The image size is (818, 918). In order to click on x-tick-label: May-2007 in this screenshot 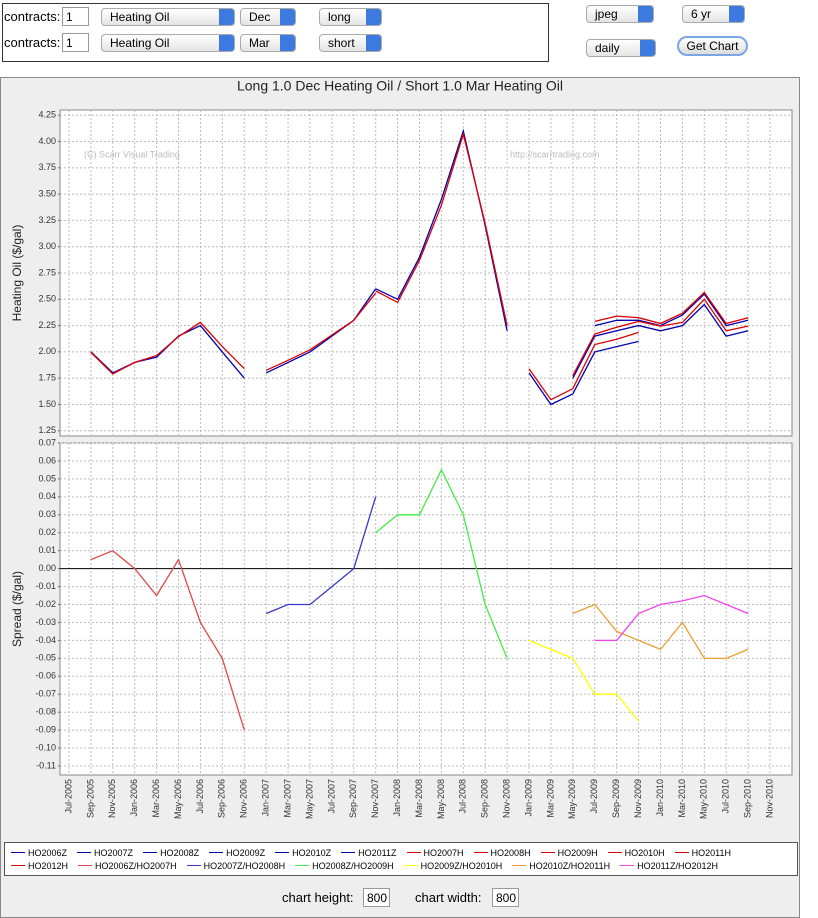, I will do `click(309, 799)`.